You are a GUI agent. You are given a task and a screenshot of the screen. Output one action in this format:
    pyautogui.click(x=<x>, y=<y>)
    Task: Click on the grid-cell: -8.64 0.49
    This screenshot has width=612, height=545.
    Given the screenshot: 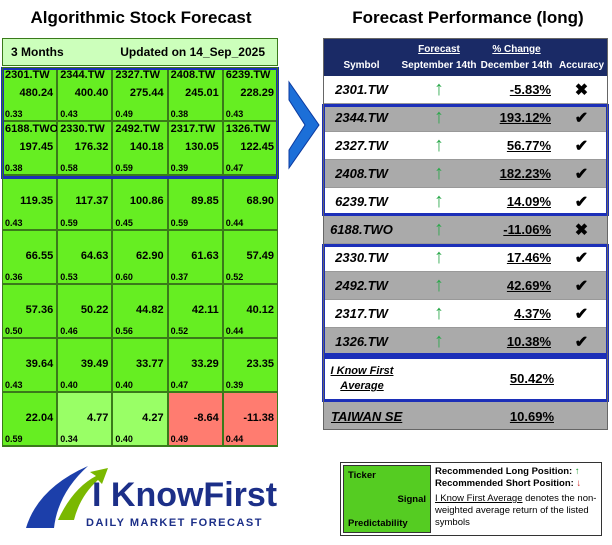 What is the action you would take?
    pyautogui.click(x=195, y=419)
    